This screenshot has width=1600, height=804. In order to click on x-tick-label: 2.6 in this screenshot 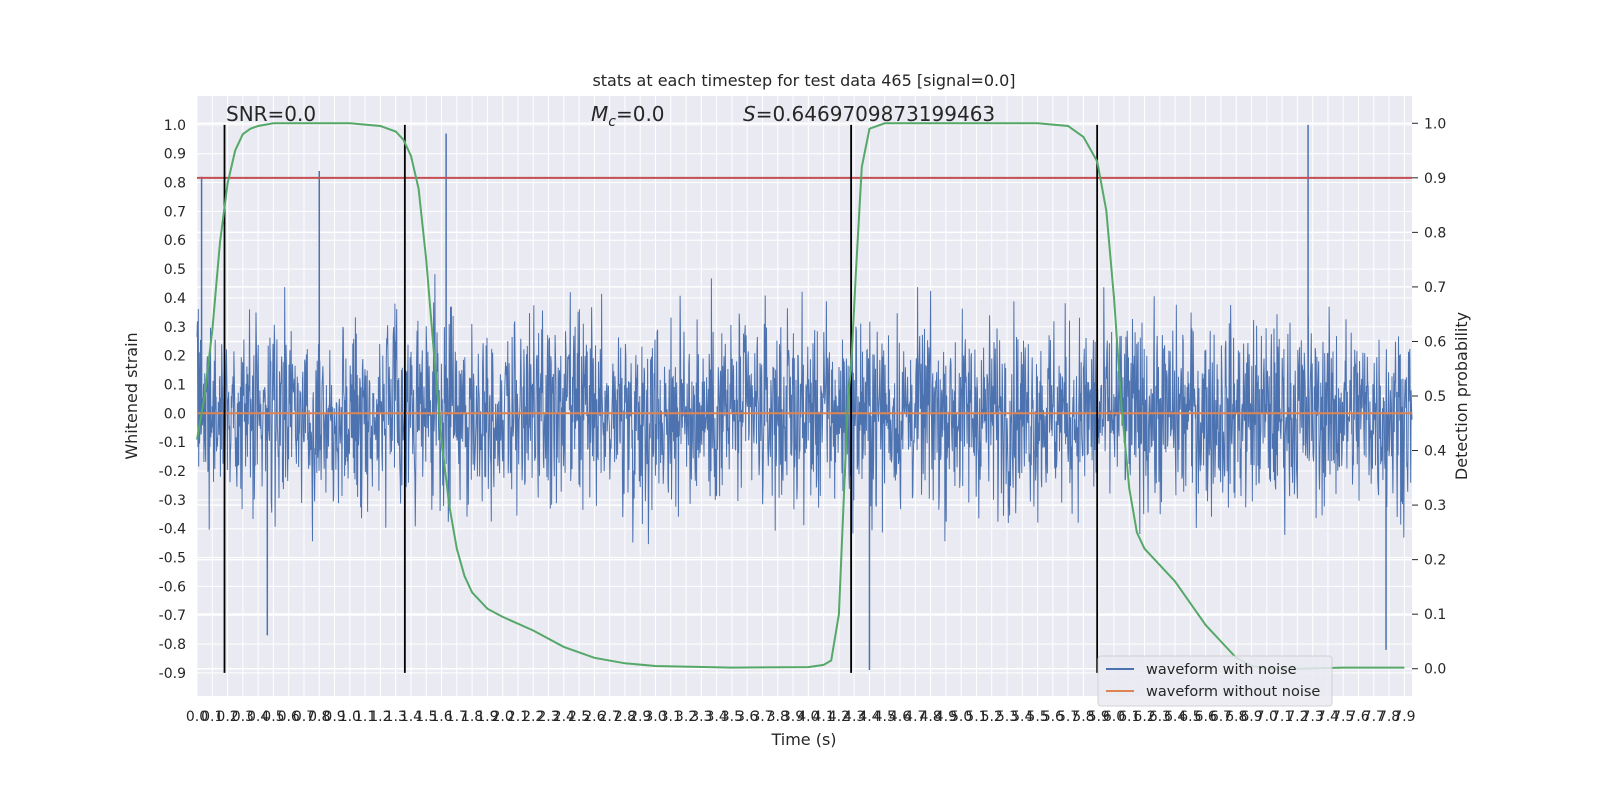, I will do `click(594, 717)`.